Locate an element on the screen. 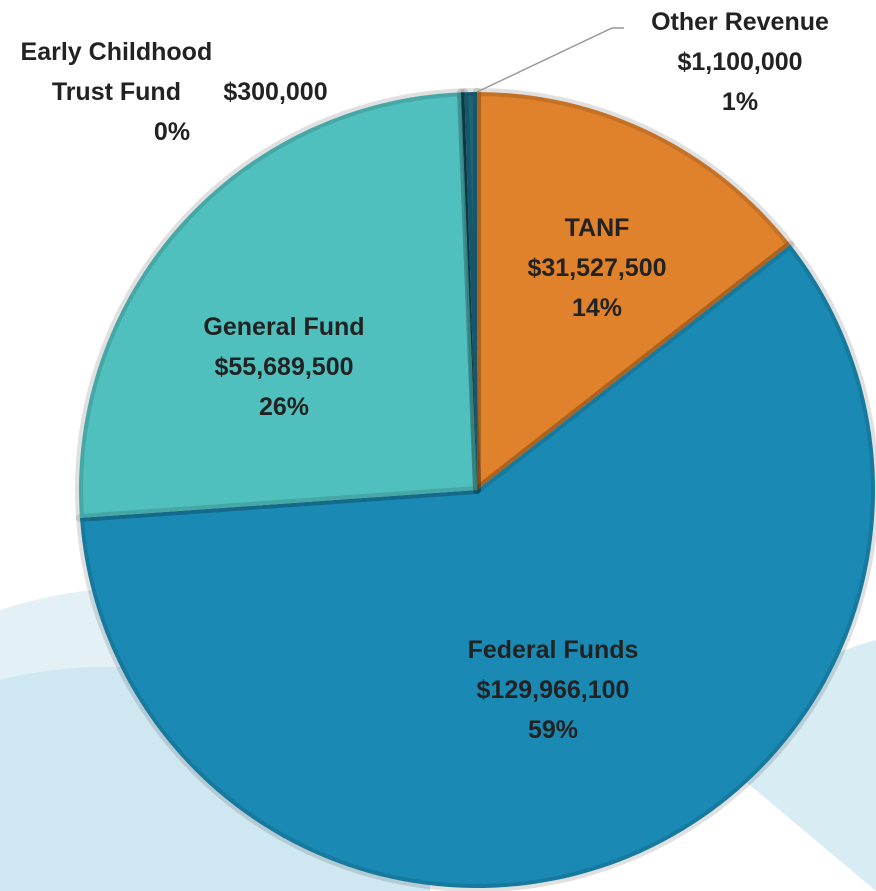 The width and height of the screenshot is (876, 891). percent-label: 26% is located at coordinates (284, 407).